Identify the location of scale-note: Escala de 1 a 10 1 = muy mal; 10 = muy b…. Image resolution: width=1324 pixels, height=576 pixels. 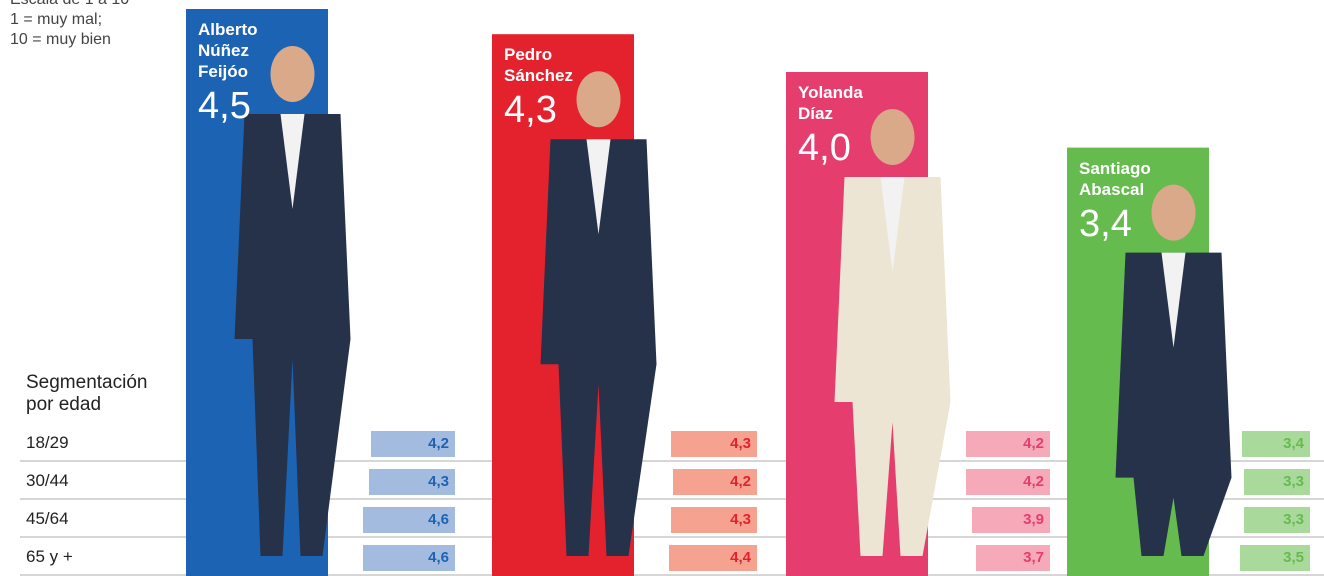
(69, 24).